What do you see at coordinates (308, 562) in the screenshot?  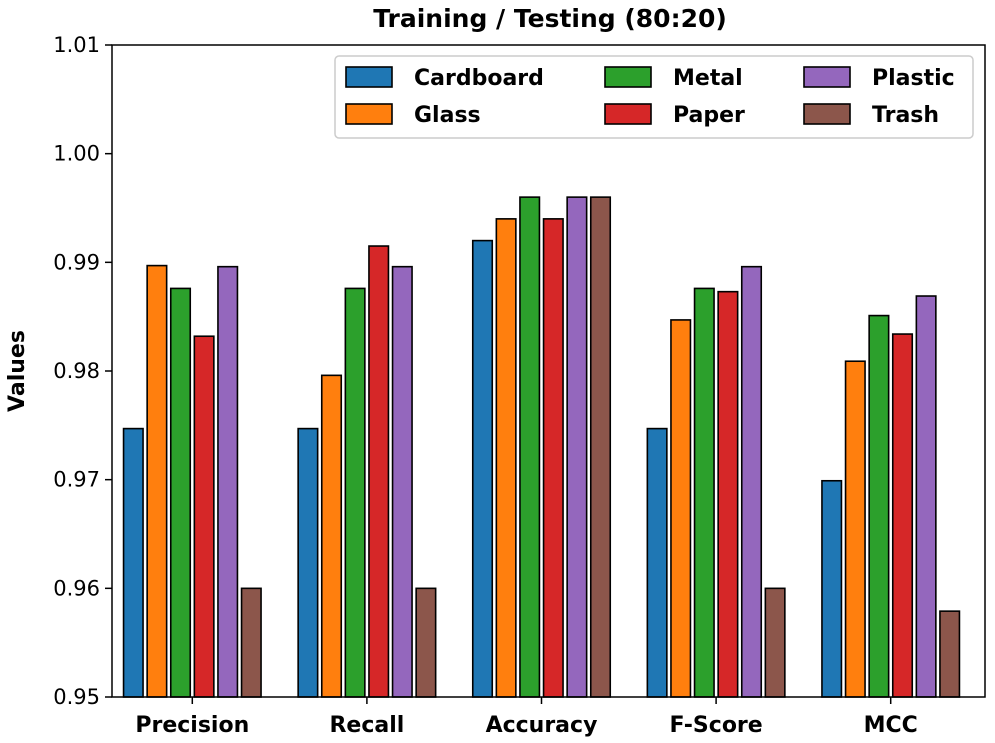 I see `bar-cardboard-recall` at bounding box center [308, 562].